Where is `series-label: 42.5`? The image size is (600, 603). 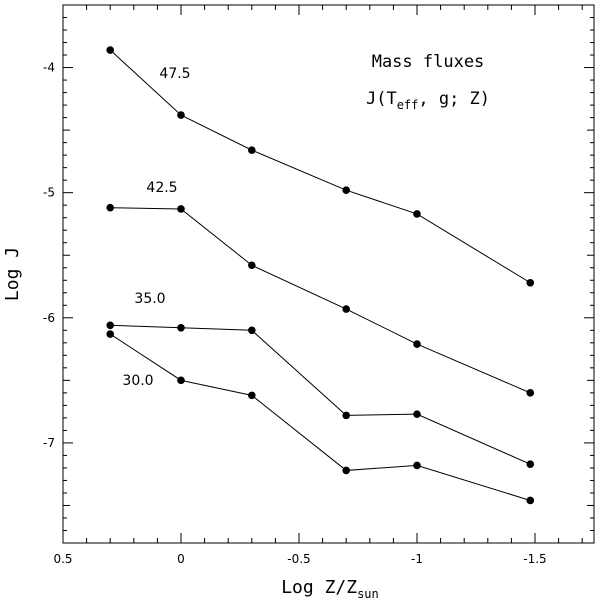 series-label: 42.5 is located at coordinates (161, 188).